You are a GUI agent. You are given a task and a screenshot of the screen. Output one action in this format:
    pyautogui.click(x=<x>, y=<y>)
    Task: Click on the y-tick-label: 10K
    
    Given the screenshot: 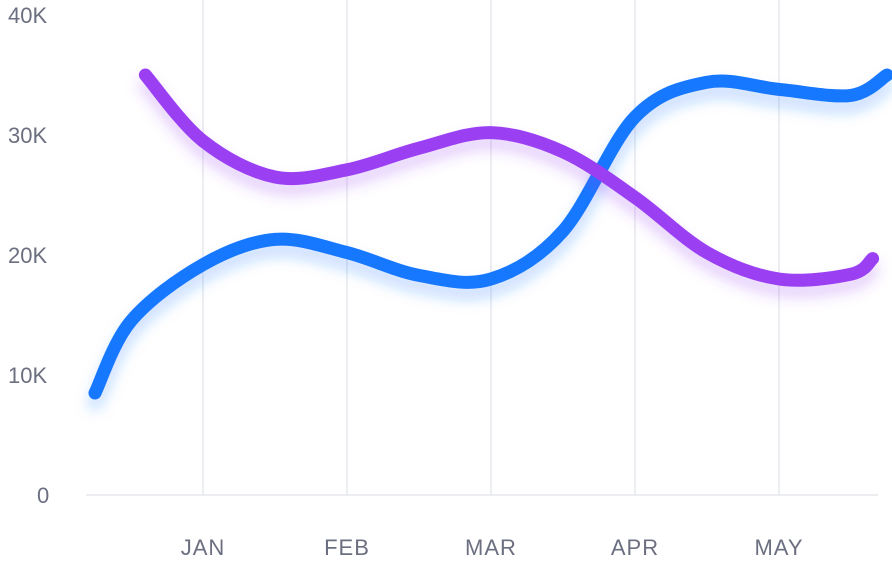 What is the action you would take?
    pyautogui.click(x=27, y=375)
    